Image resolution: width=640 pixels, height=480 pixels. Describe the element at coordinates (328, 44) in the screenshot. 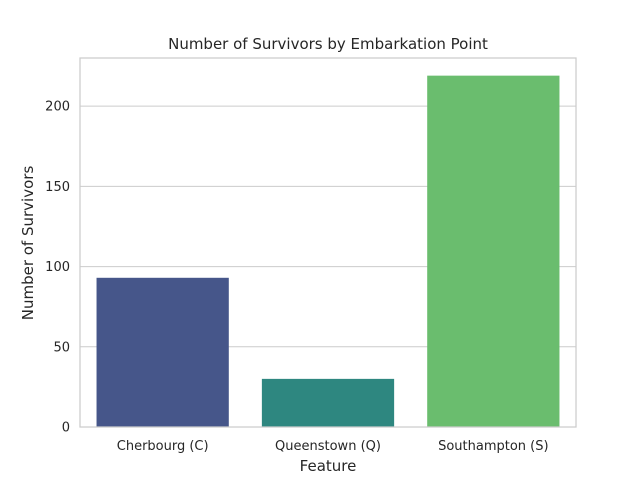

I see `chart-title: Number of Survivors by Embarkation Point` at that location.